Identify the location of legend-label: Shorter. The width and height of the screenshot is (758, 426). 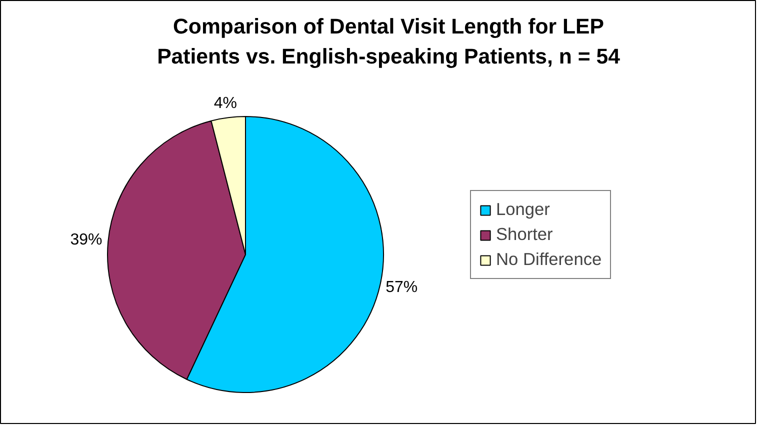
(524, 234).